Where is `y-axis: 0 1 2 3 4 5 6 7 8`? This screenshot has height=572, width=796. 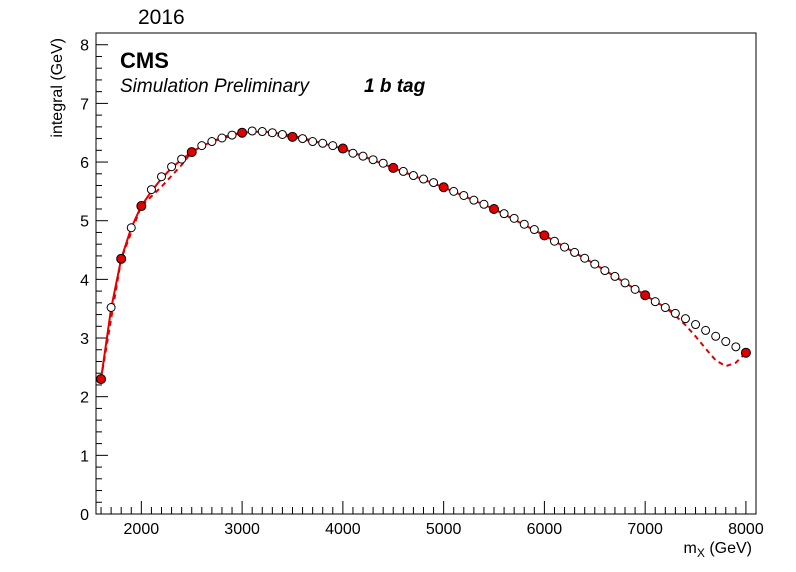
y-axis: 0 1 2 3 4 5 6 7 8 is located at coordinates (94, 281).